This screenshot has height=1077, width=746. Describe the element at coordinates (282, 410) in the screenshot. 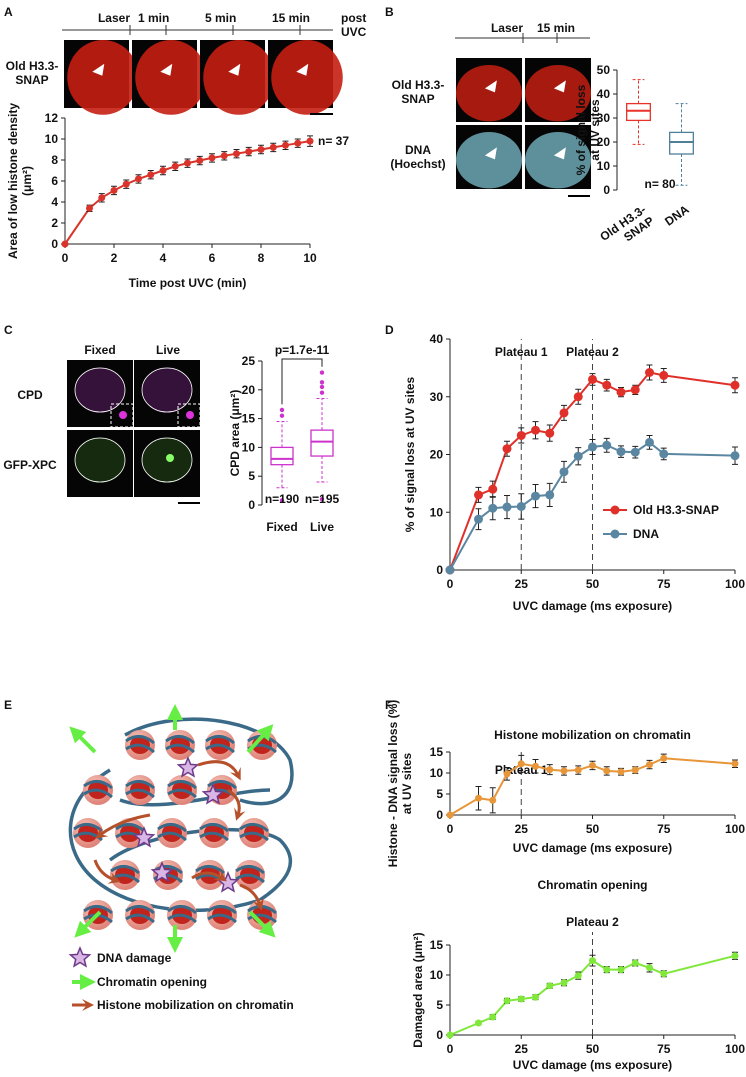

I see `outlier` at that location.